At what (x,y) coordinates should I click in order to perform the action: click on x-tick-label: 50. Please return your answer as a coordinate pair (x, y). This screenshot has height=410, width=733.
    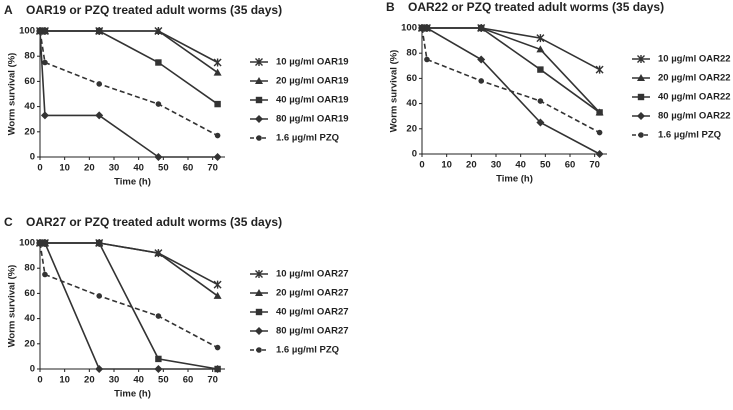
    Looking at the image, I should click on (545, 165).